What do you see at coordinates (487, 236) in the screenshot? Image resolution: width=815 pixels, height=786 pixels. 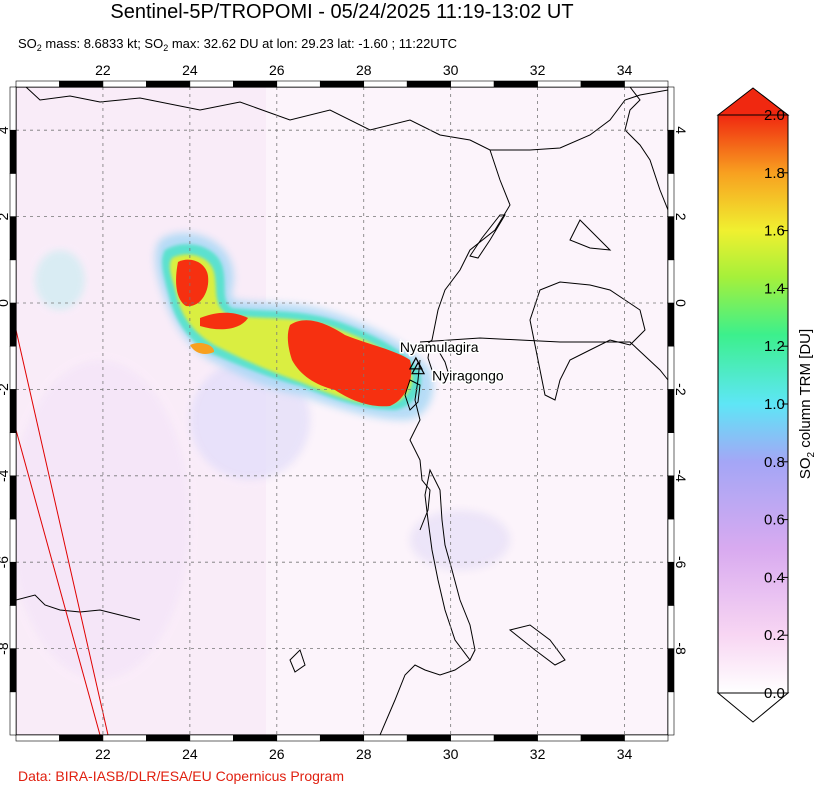 I see `lake-albert` at bounding box center [487, 236].